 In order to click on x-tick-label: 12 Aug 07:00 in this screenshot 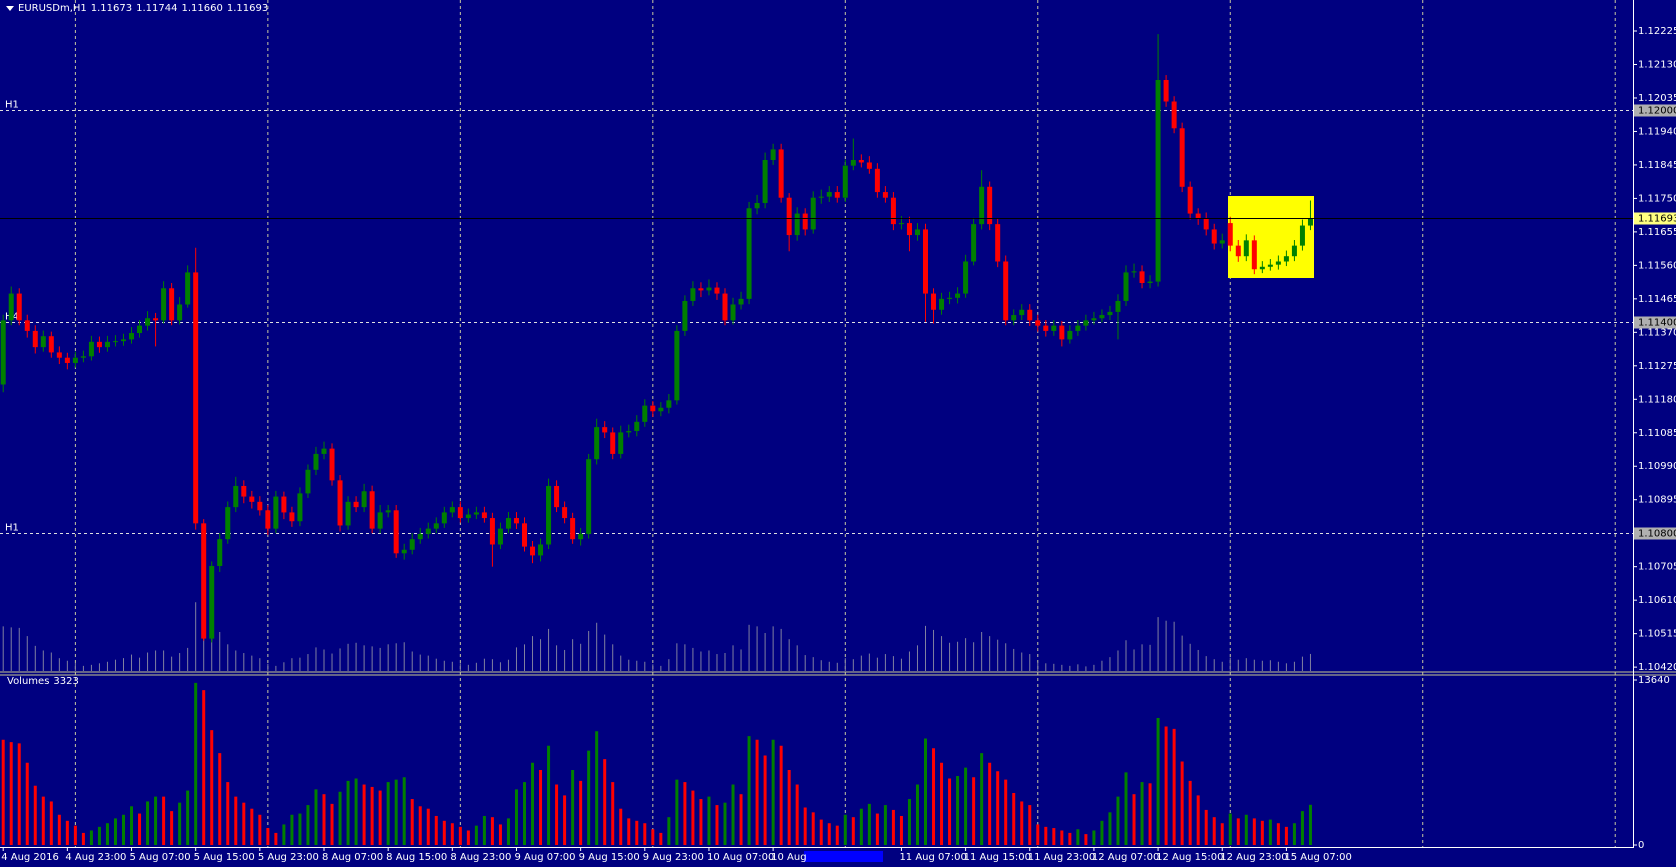, I will do `click(1125, 857)`.